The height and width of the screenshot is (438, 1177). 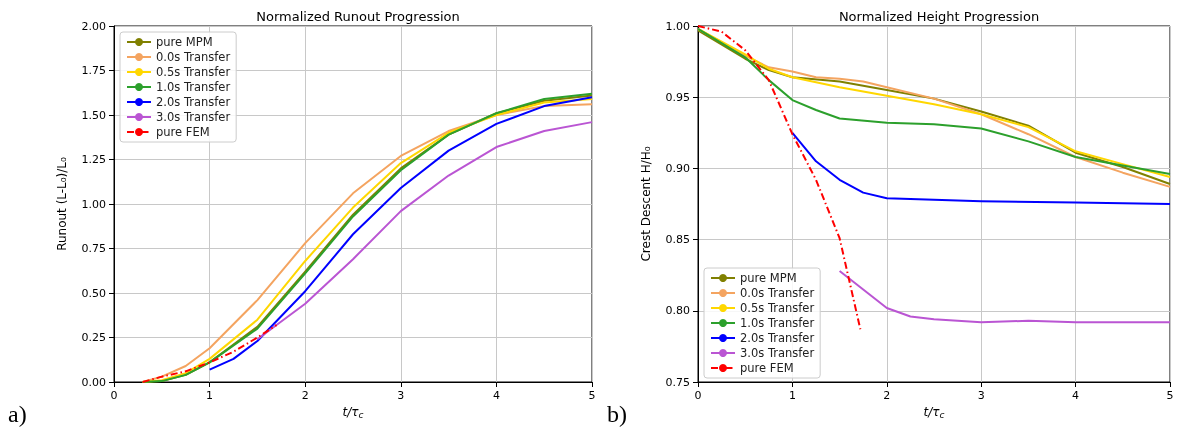 I want to click on chart-title: Normalized Runout Progression, so click(x=358, y=16).